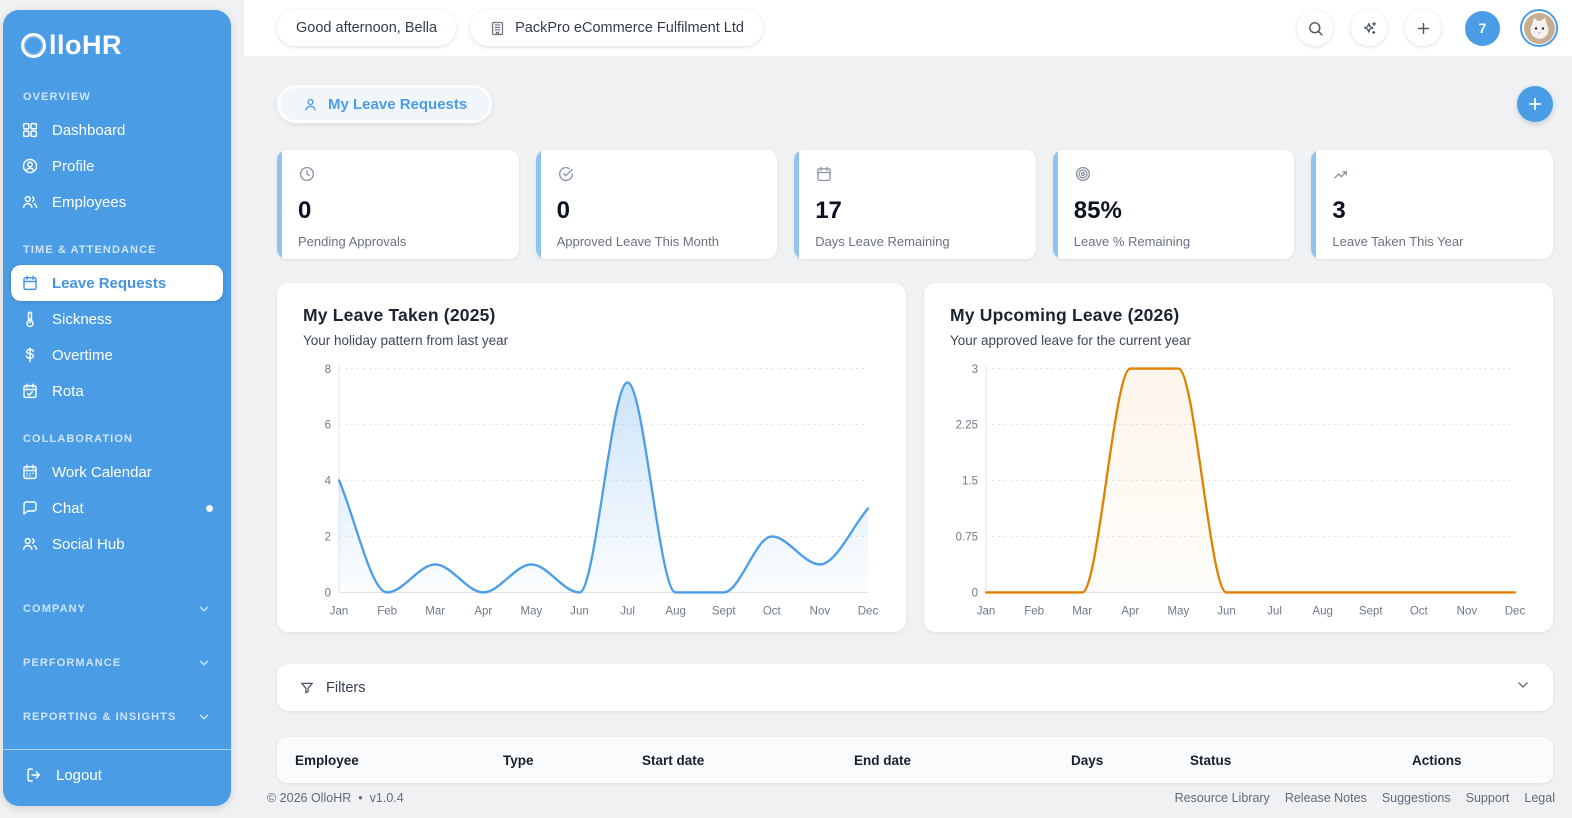  I want to click on sidebar-item-label: Rota, so click(68, 391).